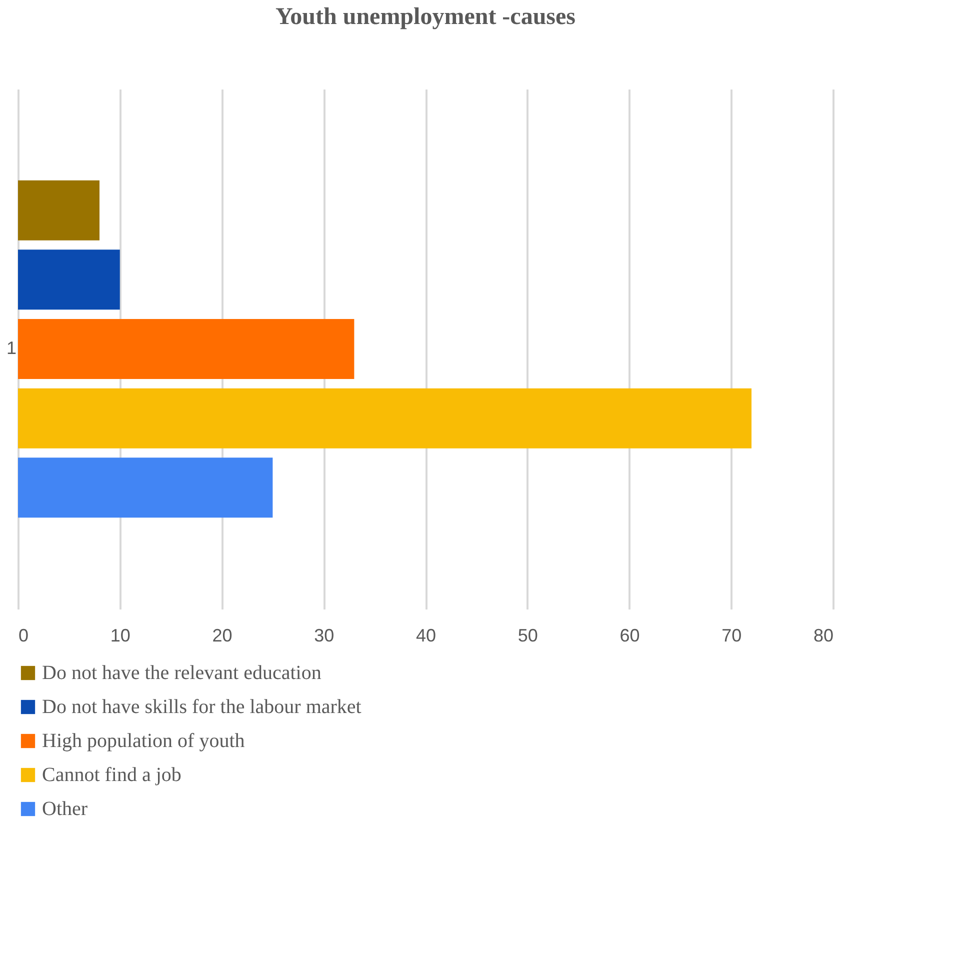  What do you see at coordinates (11, 348) in the screenshot?
I see `y-tick-label: 1` at bounding box center [11, 348].